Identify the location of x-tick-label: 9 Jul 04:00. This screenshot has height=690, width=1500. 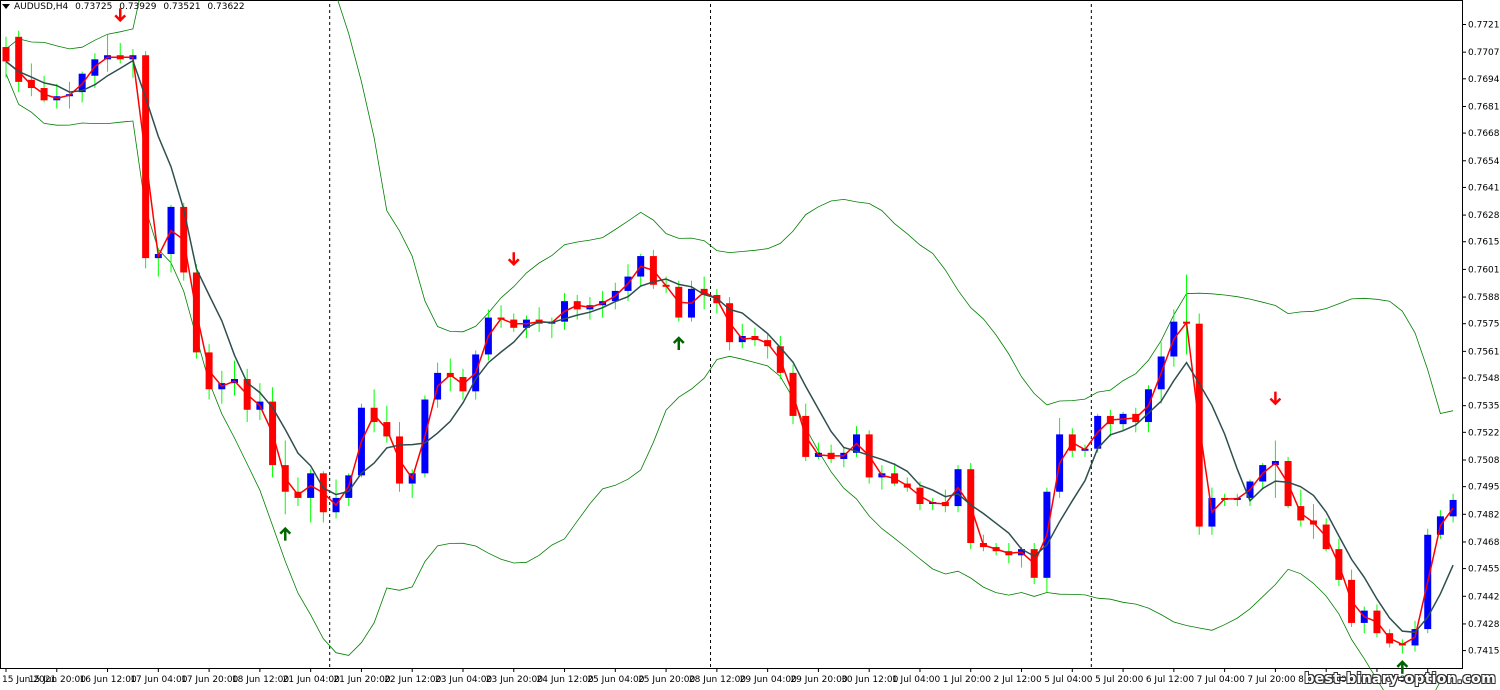
(1373, 680).